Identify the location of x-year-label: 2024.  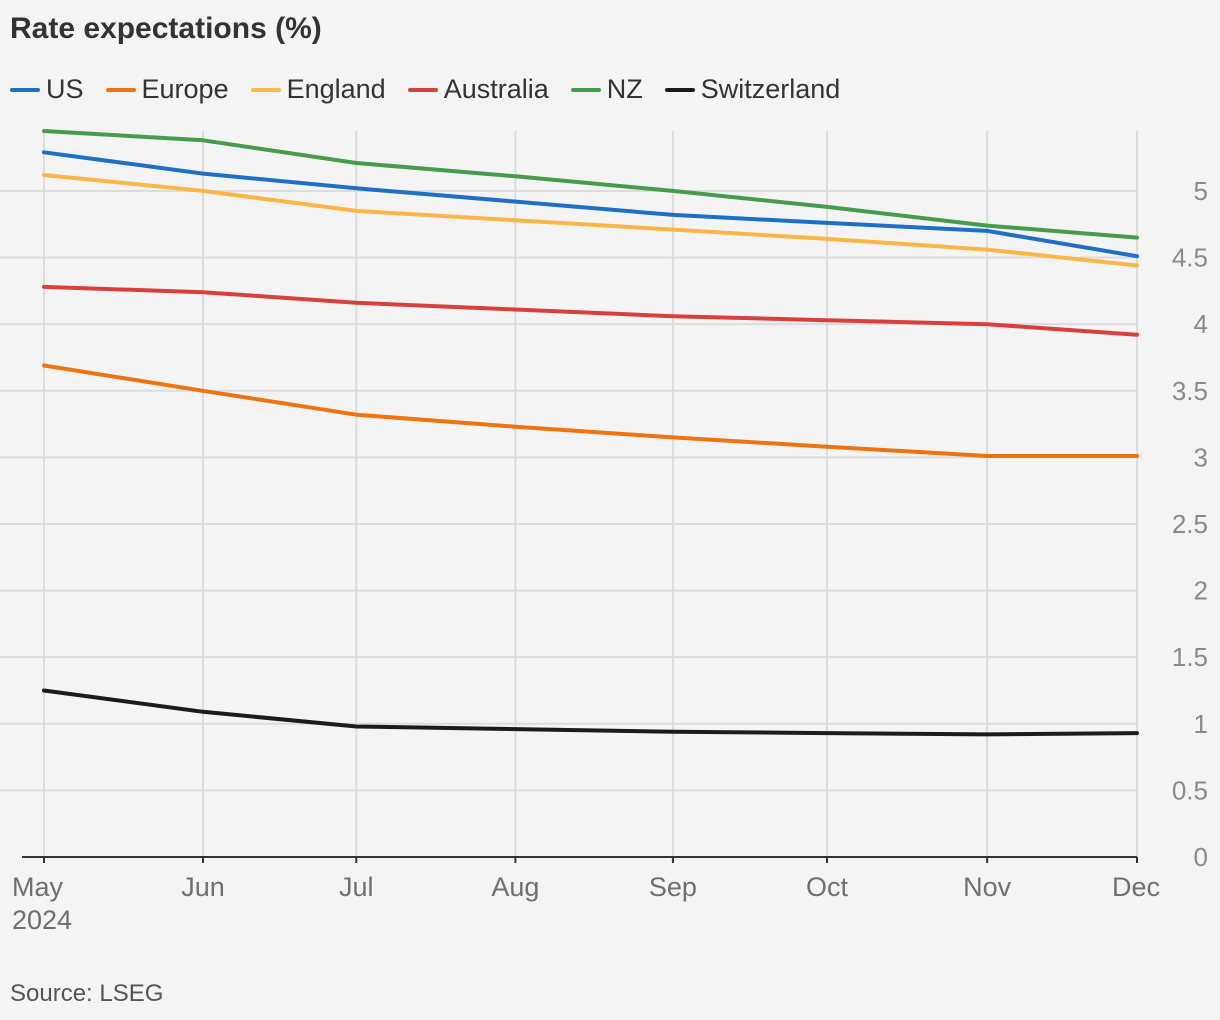
(42, 920).